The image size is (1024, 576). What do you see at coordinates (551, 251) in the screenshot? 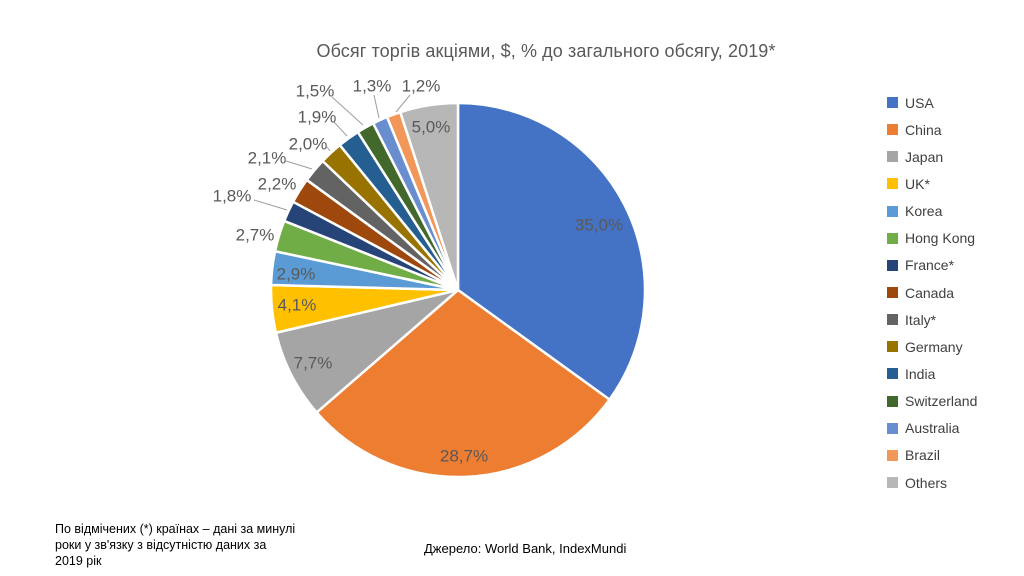
I see `pie-slice-usa` at bounding box center [551, 251].